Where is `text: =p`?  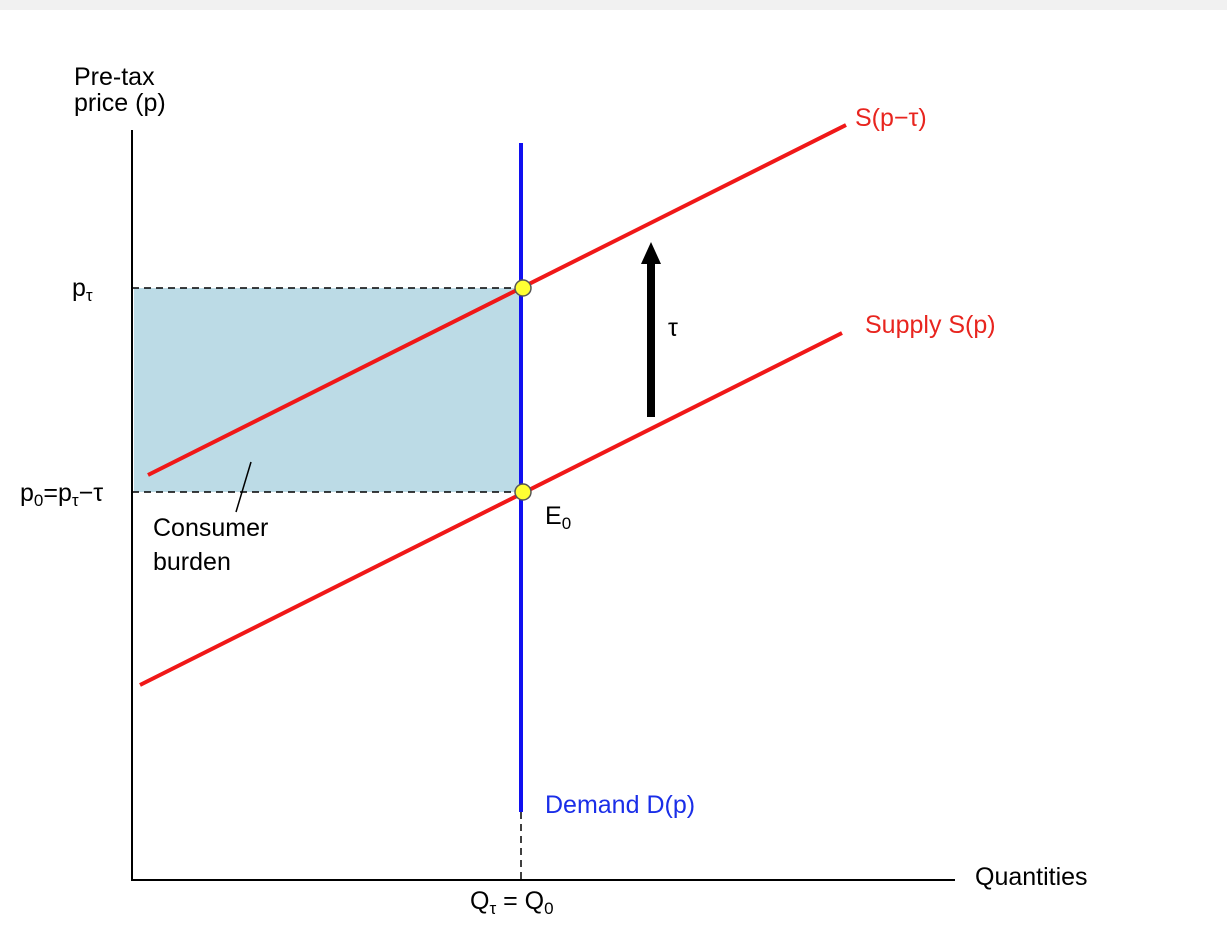 text: =p is located at coordinates (57, 493).